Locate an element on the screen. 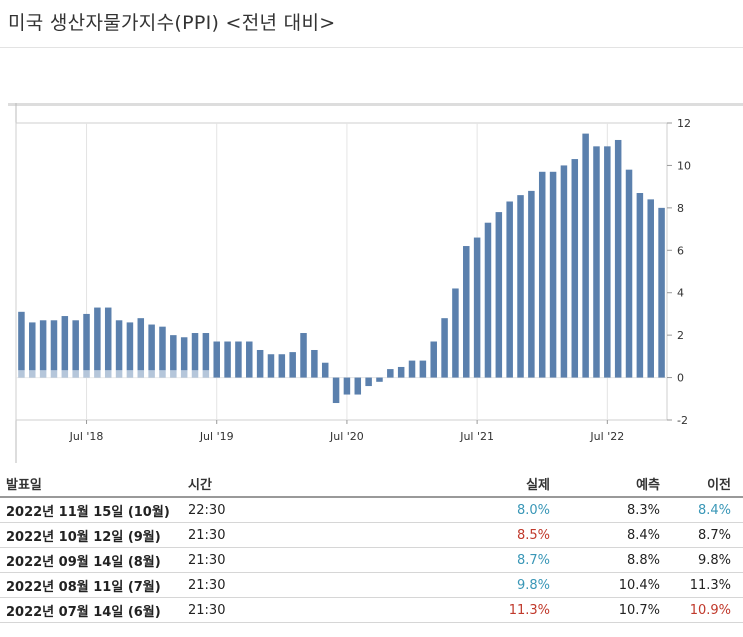 The height and width of the screenshot is (637, 743). x-tick-label: Jul '19 is located at coordinates (216, 436).